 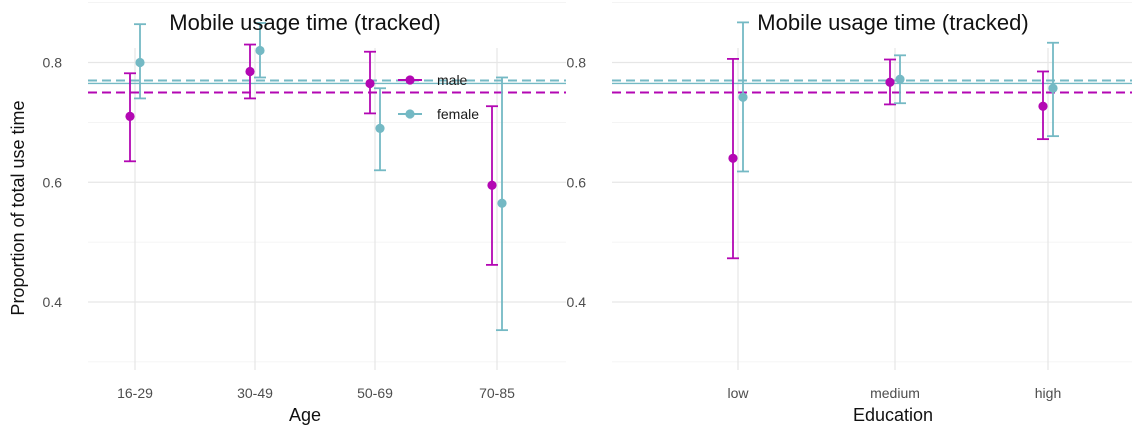 What do you see at coordinates (255, 393) in the screenshot?
I see `x-tick-label: 30-49` at bounding box center [255, 393].